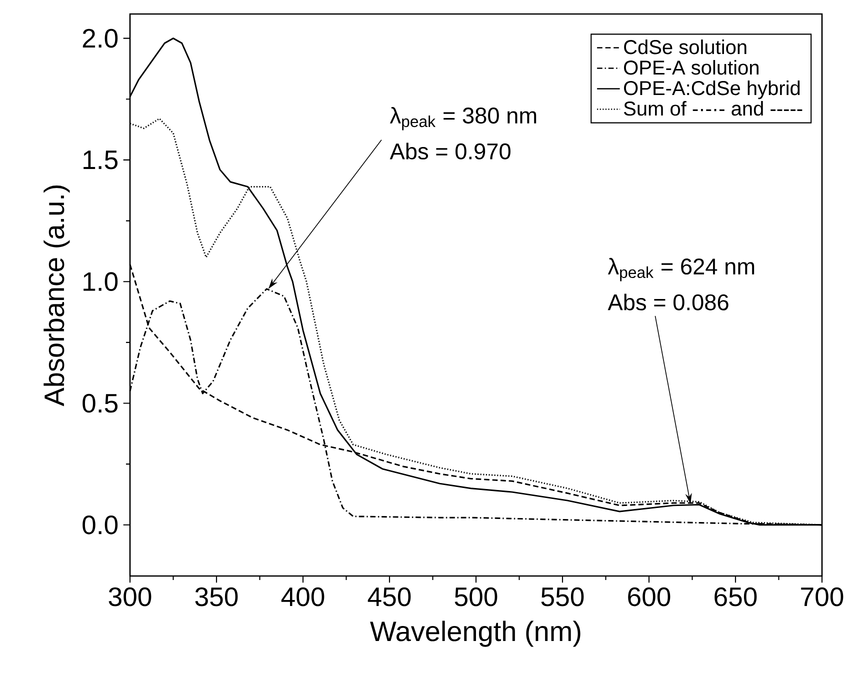 This screenshot has width=853, height=677. I want to click on y-tick-label: 0.0, so click(100, 524).